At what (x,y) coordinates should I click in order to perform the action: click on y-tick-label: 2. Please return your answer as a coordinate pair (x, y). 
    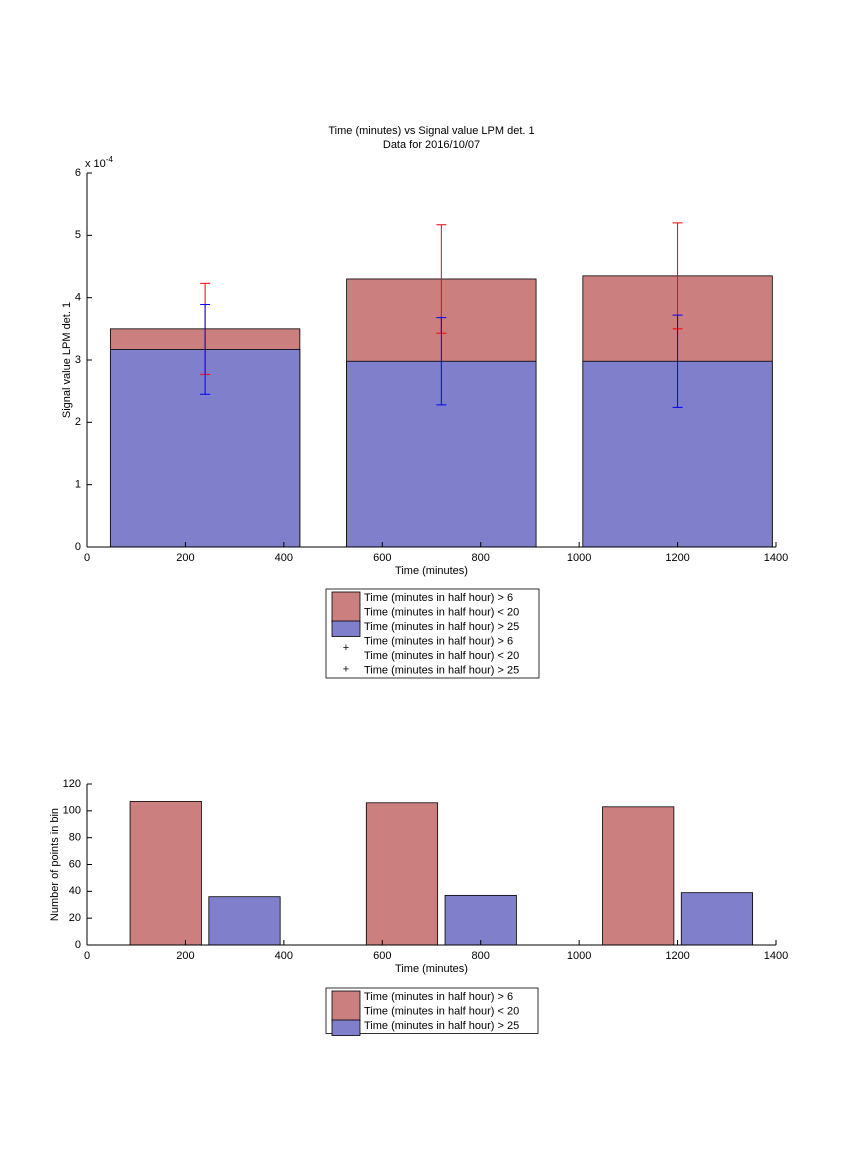
    Looking at the image, I should click on (78, 422).